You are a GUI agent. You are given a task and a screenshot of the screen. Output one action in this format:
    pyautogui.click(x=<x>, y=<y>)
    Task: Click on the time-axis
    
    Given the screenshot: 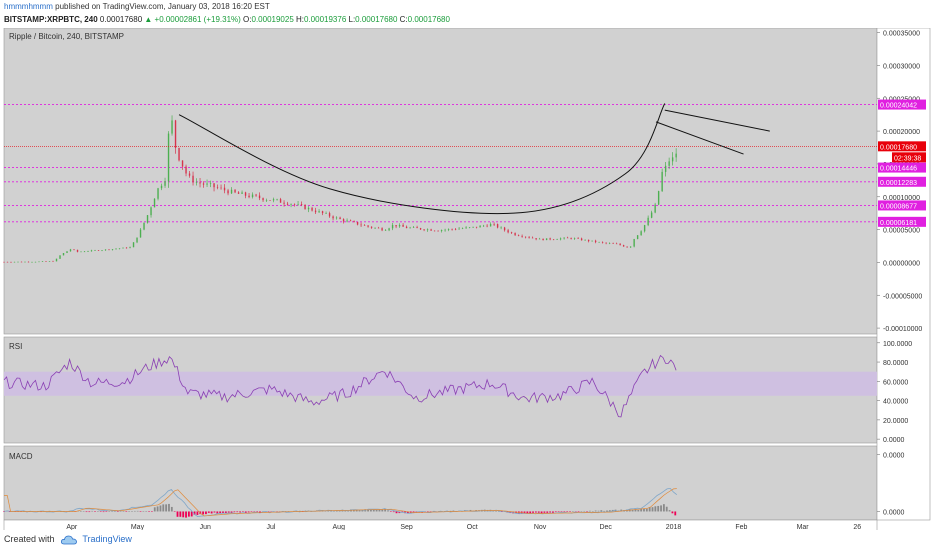 What is the action you would take?
    pyautogui.click(x=440, y=524)
    